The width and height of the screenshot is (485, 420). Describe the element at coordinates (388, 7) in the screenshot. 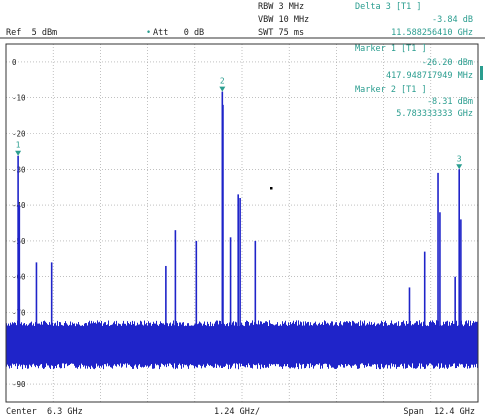

I see `delta-marker-title: Delta 3 [T1 ]` at that location.